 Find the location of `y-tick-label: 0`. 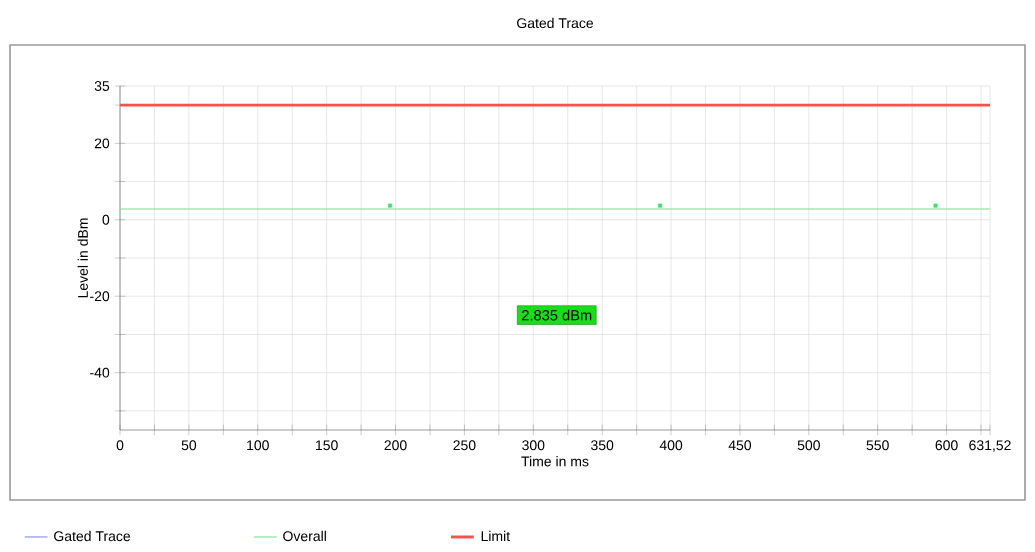

y-tick-label: 0 is located at coordinates (106, 219).